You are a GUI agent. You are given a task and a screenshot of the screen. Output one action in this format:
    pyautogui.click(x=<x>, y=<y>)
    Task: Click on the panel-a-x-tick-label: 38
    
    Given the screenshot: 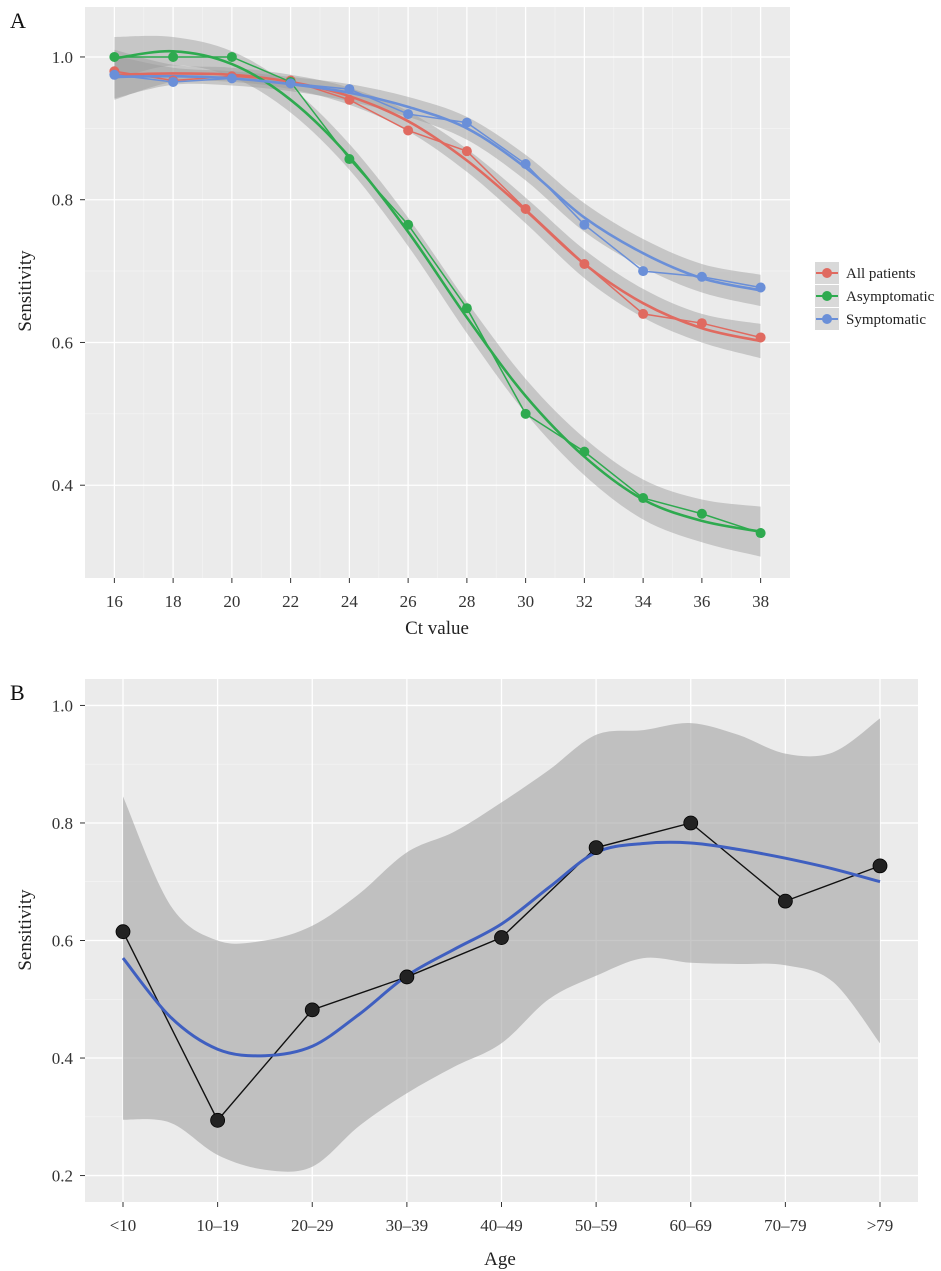 What is the action you would take?
    pyautogui.click(x=760, y=601)
    